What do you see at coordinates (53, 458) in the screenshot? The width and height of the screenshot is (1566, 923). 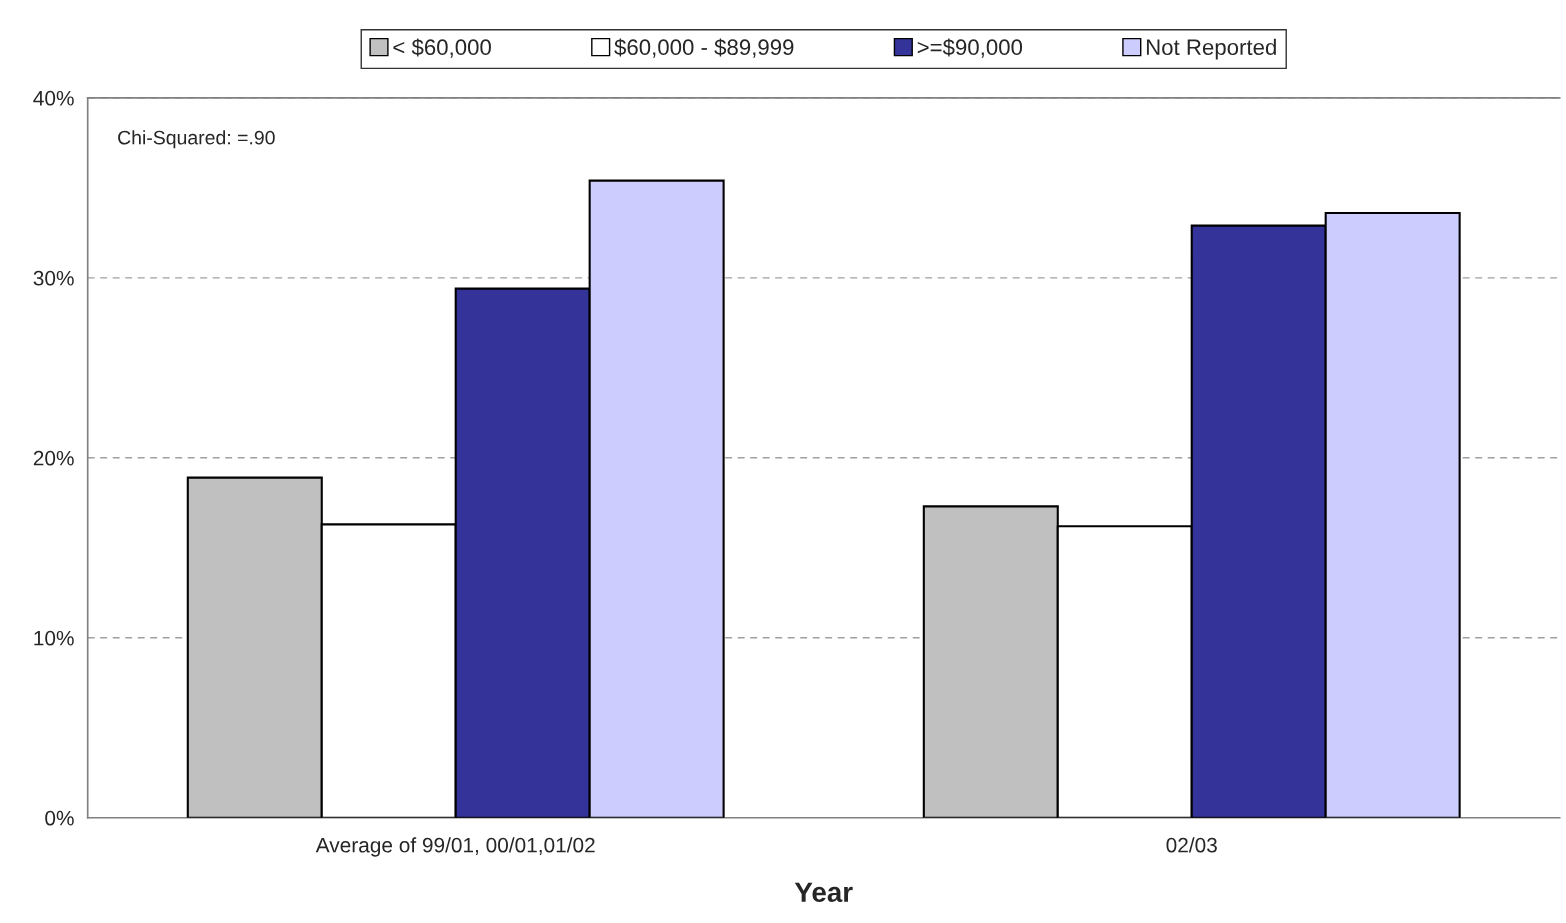 I see `y-tick-label: 20%` at bounding box center [53, 458].